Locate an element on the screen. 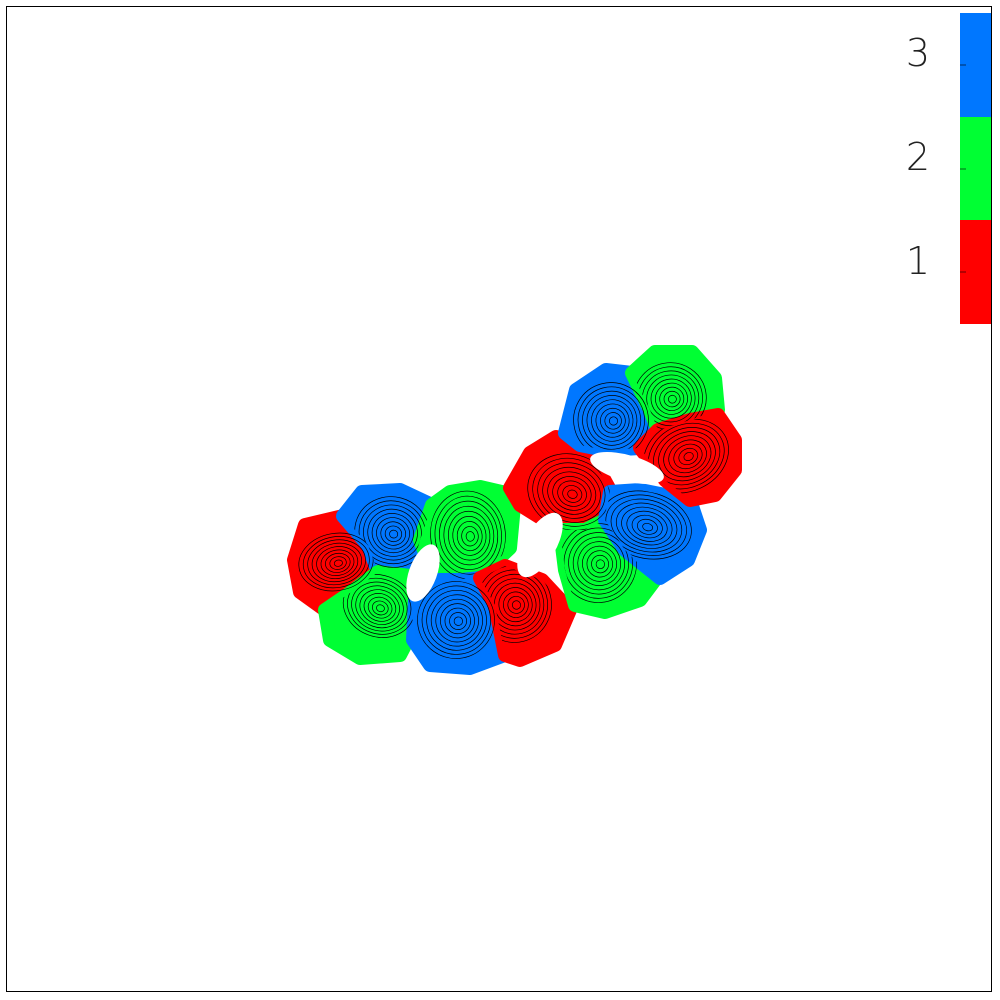  colorbar-label-3: 3 is located at coordinates (918, 53).